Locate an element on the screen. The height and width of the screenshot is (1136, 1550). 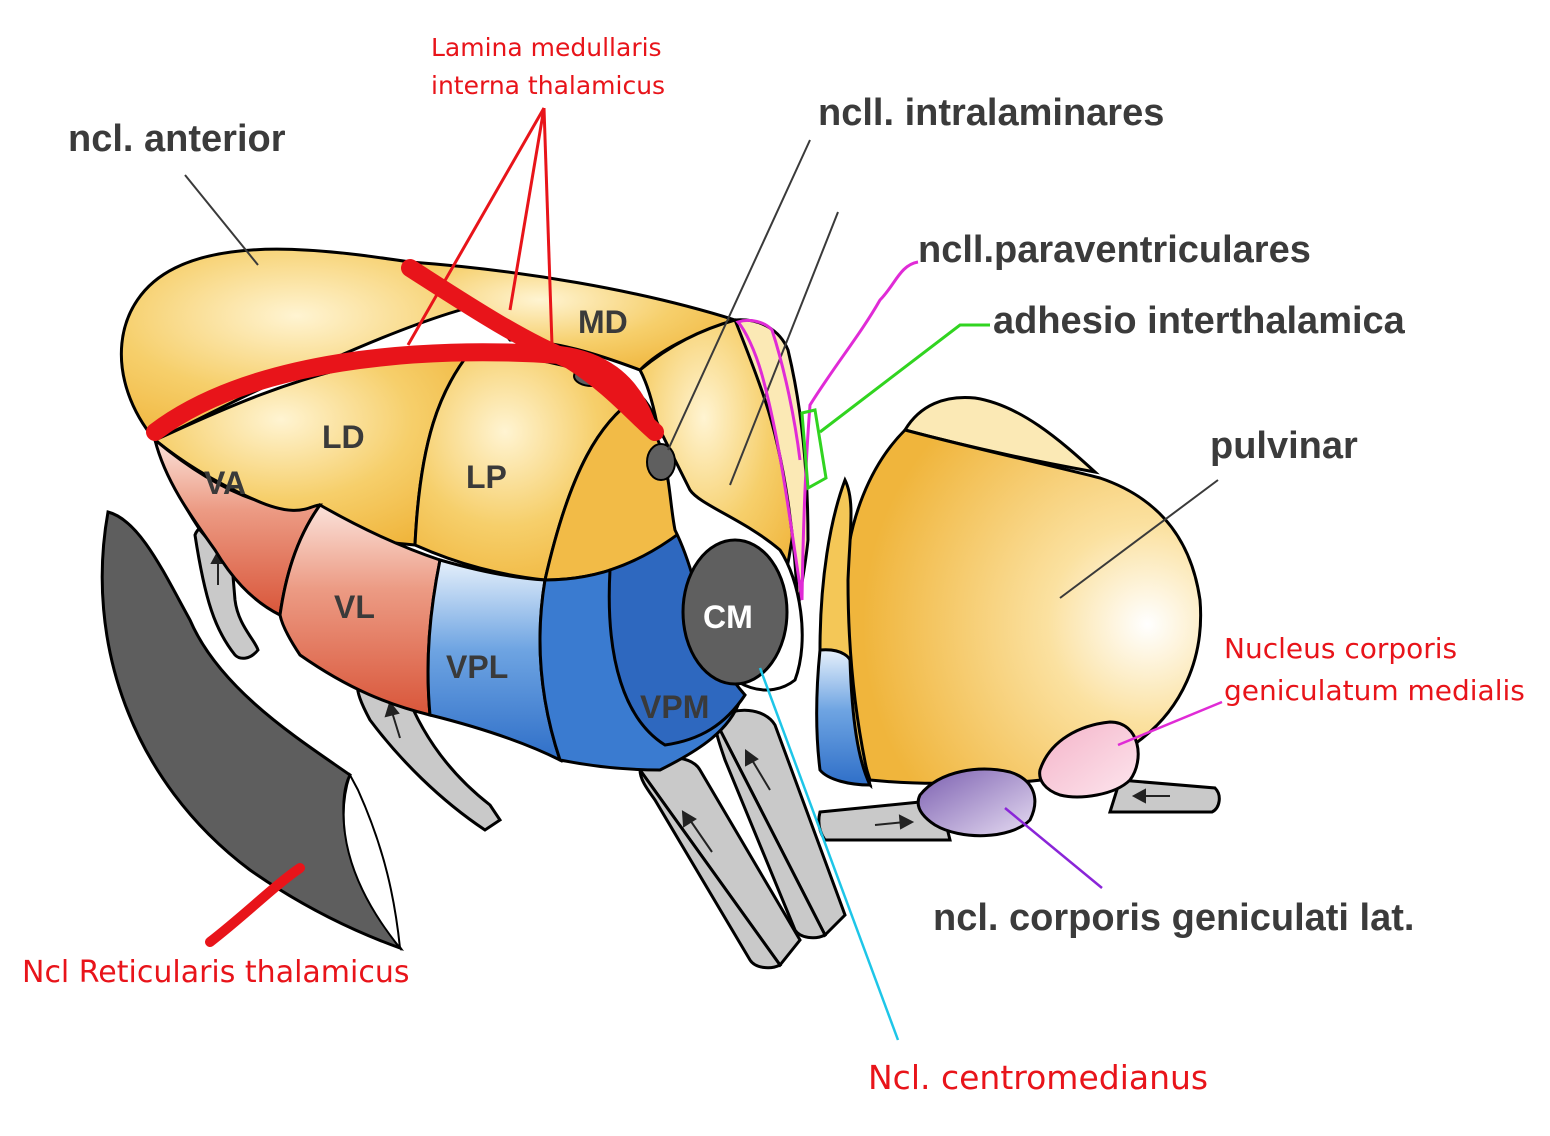
reticular-inner-white is located at coordinates (372, 862).